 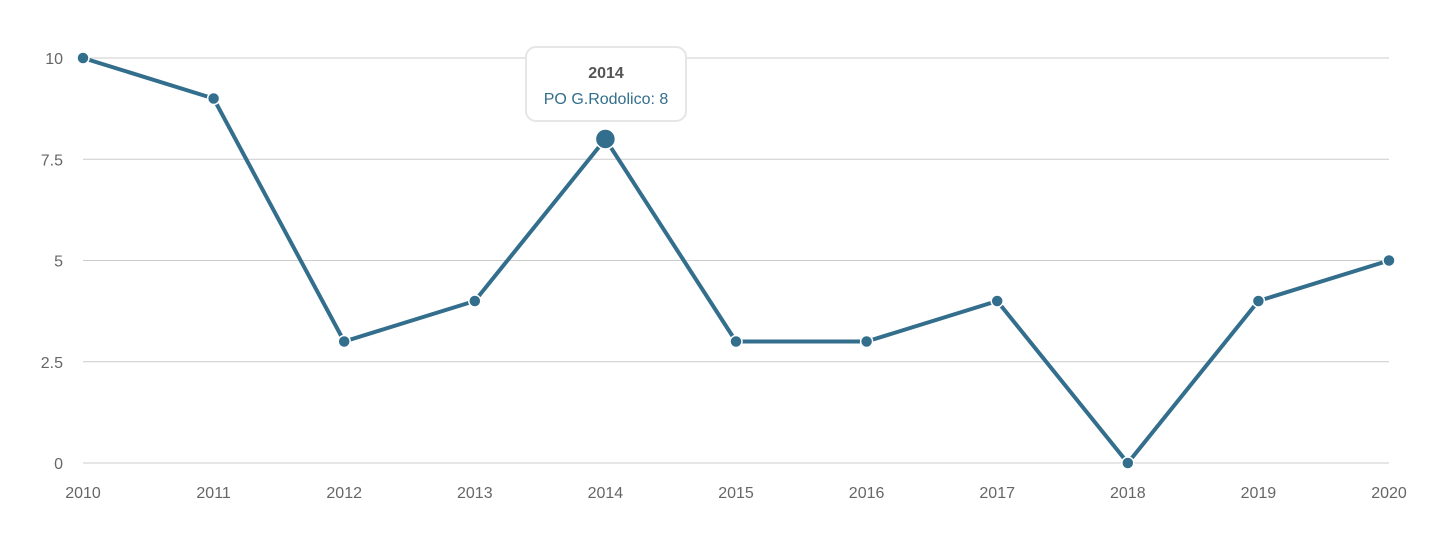 I want to click on x-tick-label: 2015, so click(x=736, y=493).